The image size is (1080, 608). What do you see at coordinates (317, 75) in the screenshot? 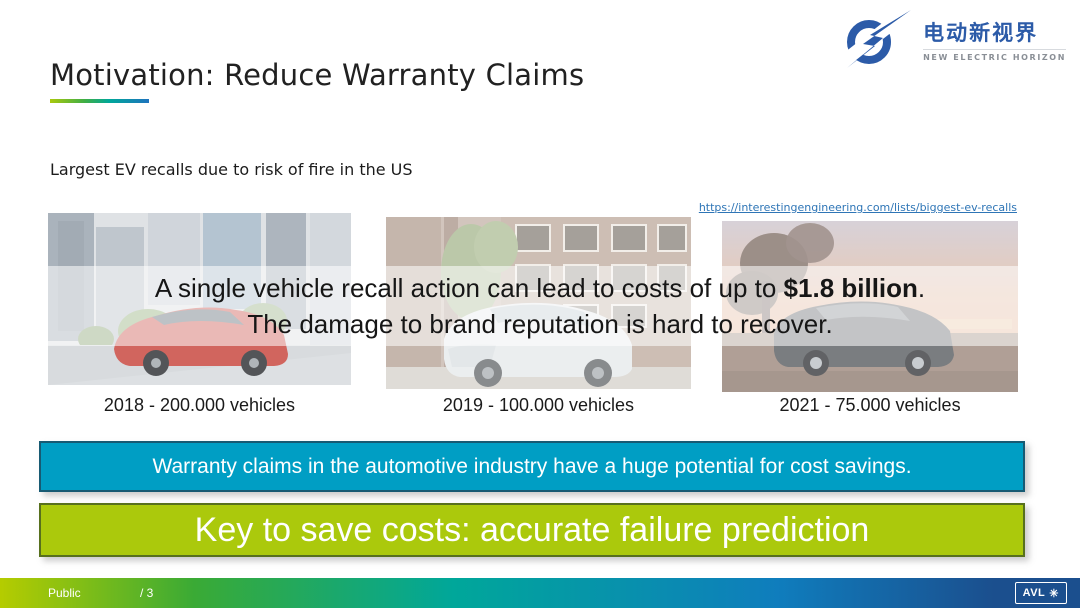
I see `page-title: Motivation: Reduce Warranty Claims` at bounding box center [317, 75].